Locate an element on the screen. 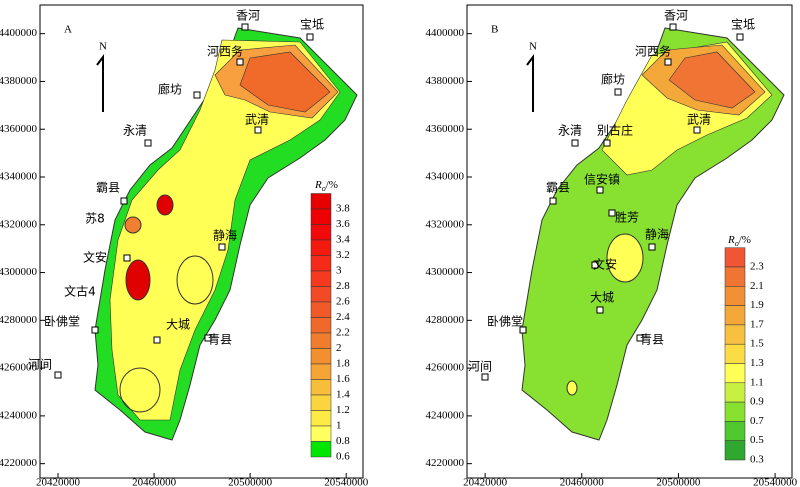 The height and width of the screenshot is (487, 800). legend-label: 1.7 is located at coordinates (757, 324).